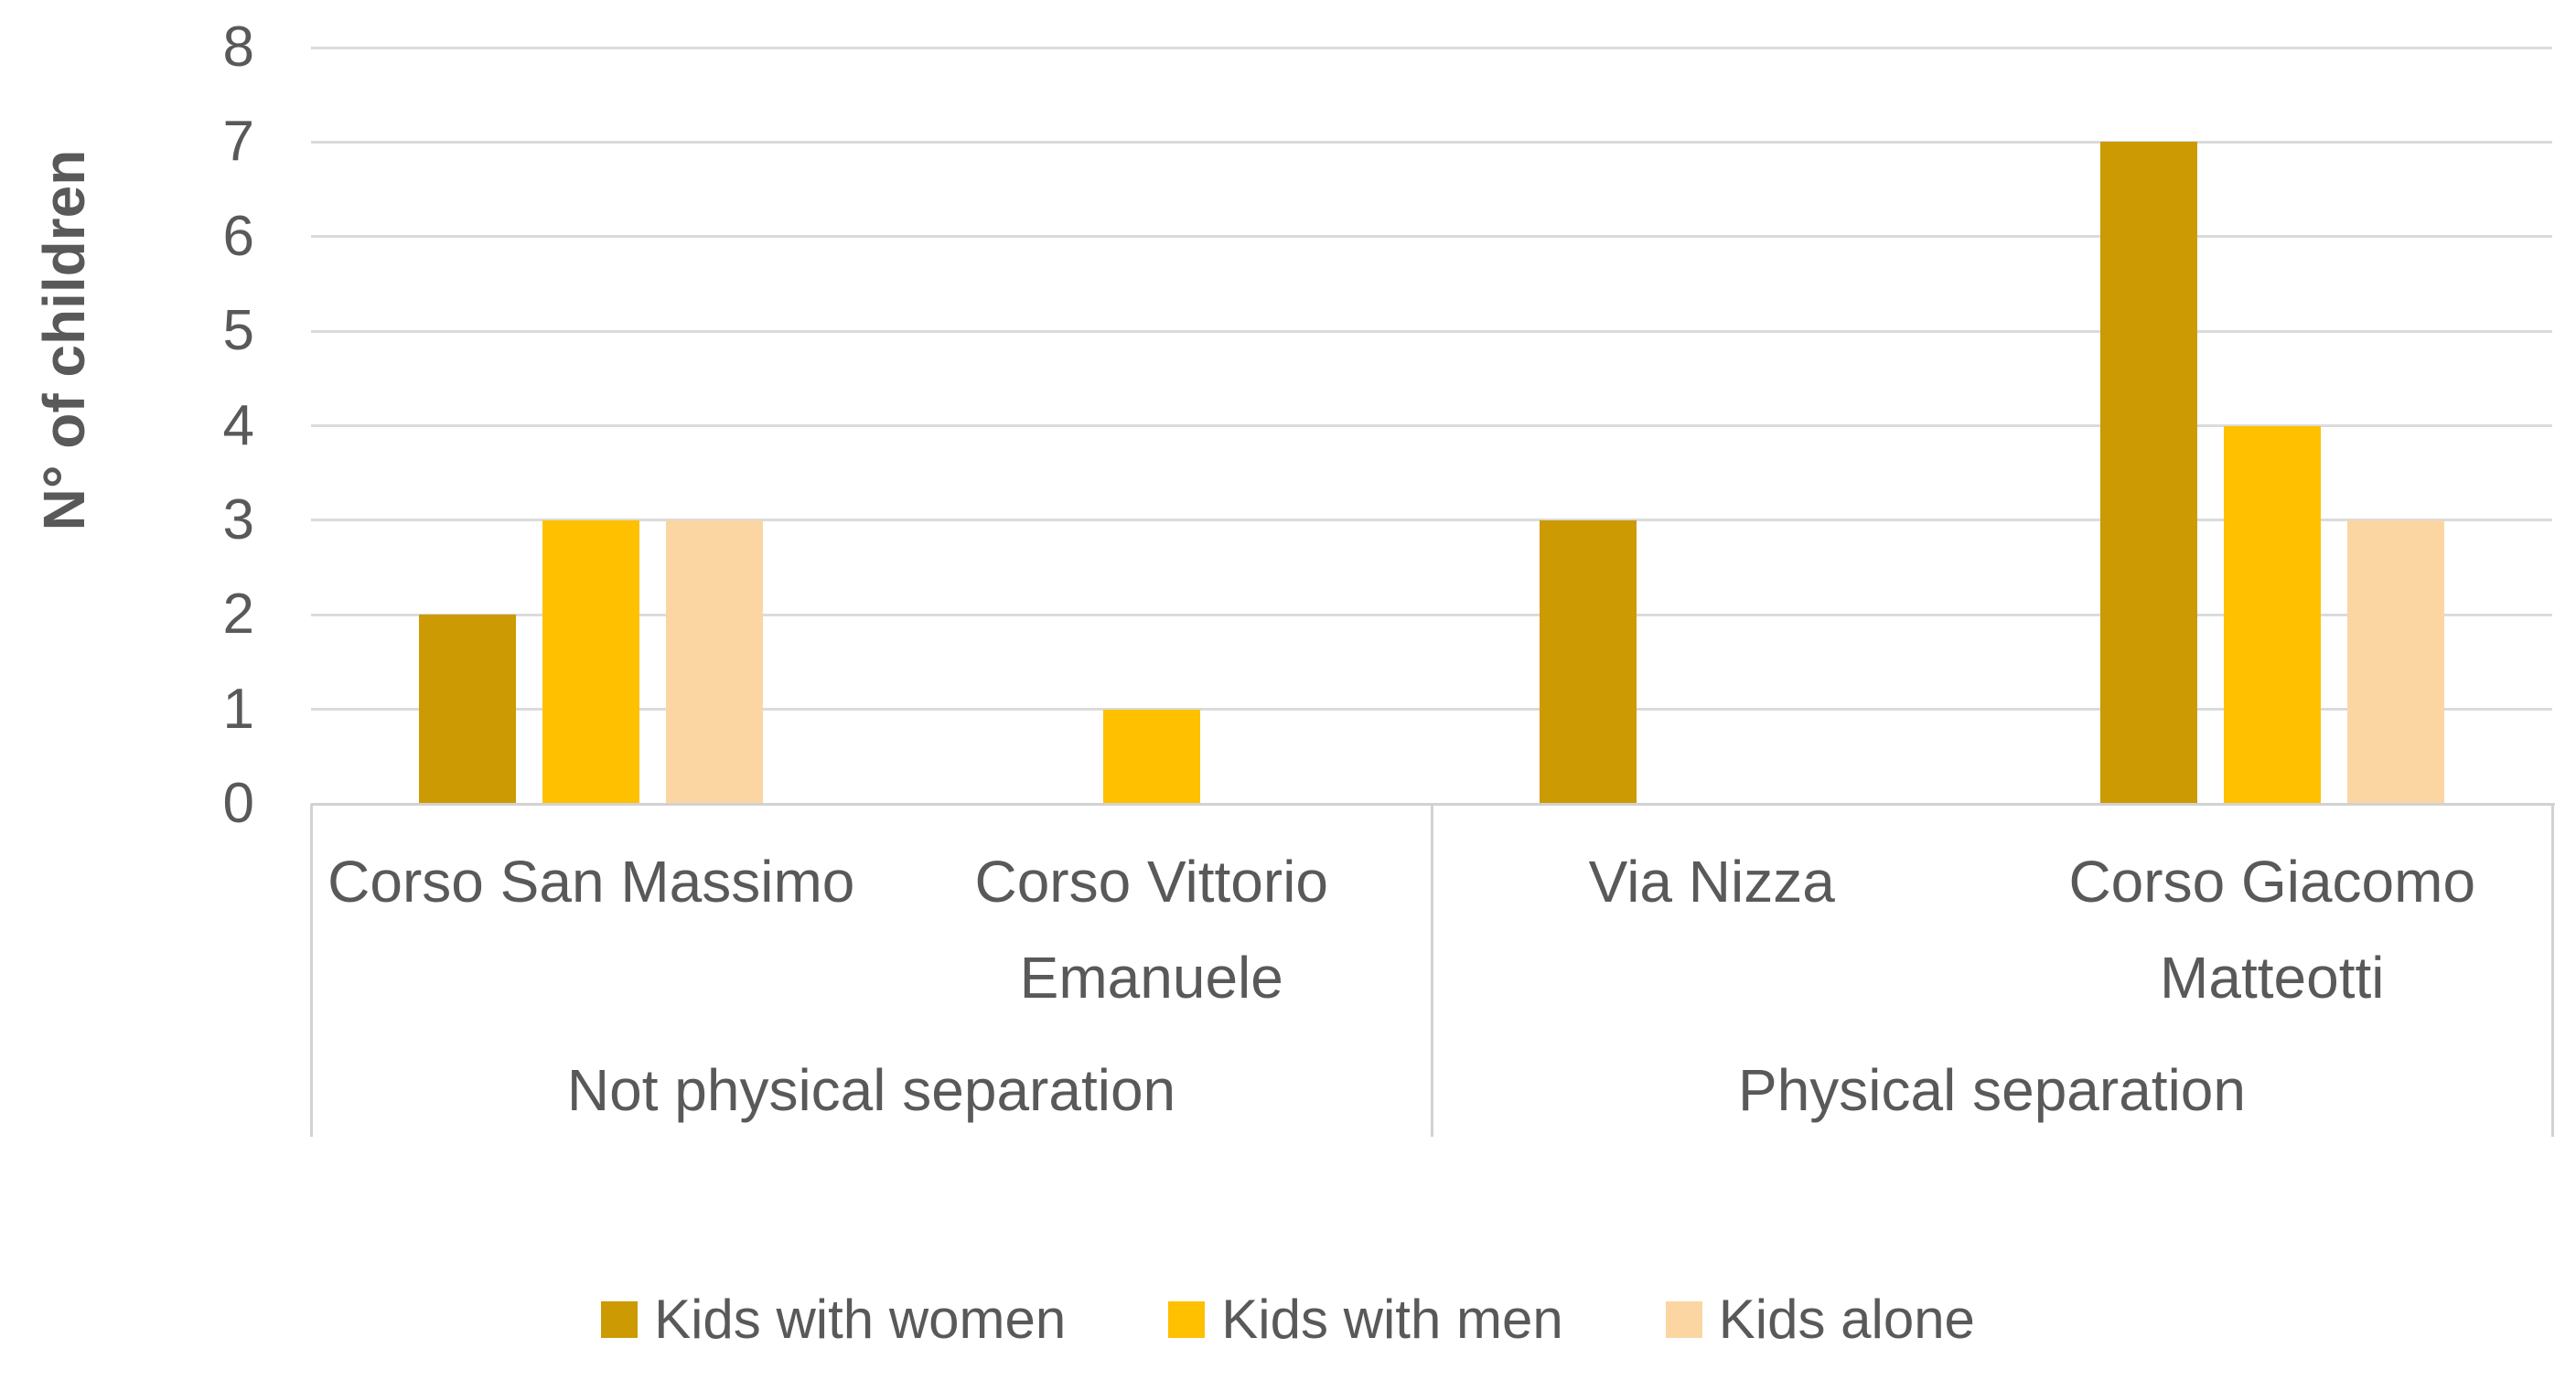 This screenshot has width=2576, height=1380. What do you see at coordinates (860, 1319) in the screenshot?
I see `legend-label: Kids with women` at bounding box center [860, 1319].